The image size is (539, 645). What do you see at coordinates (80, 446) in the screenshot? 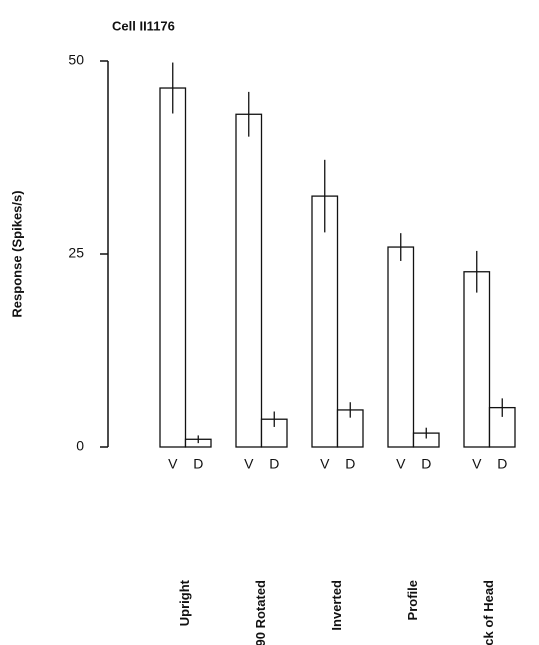
I see `y-tick-label: 0` at bounding box center [80, 446].